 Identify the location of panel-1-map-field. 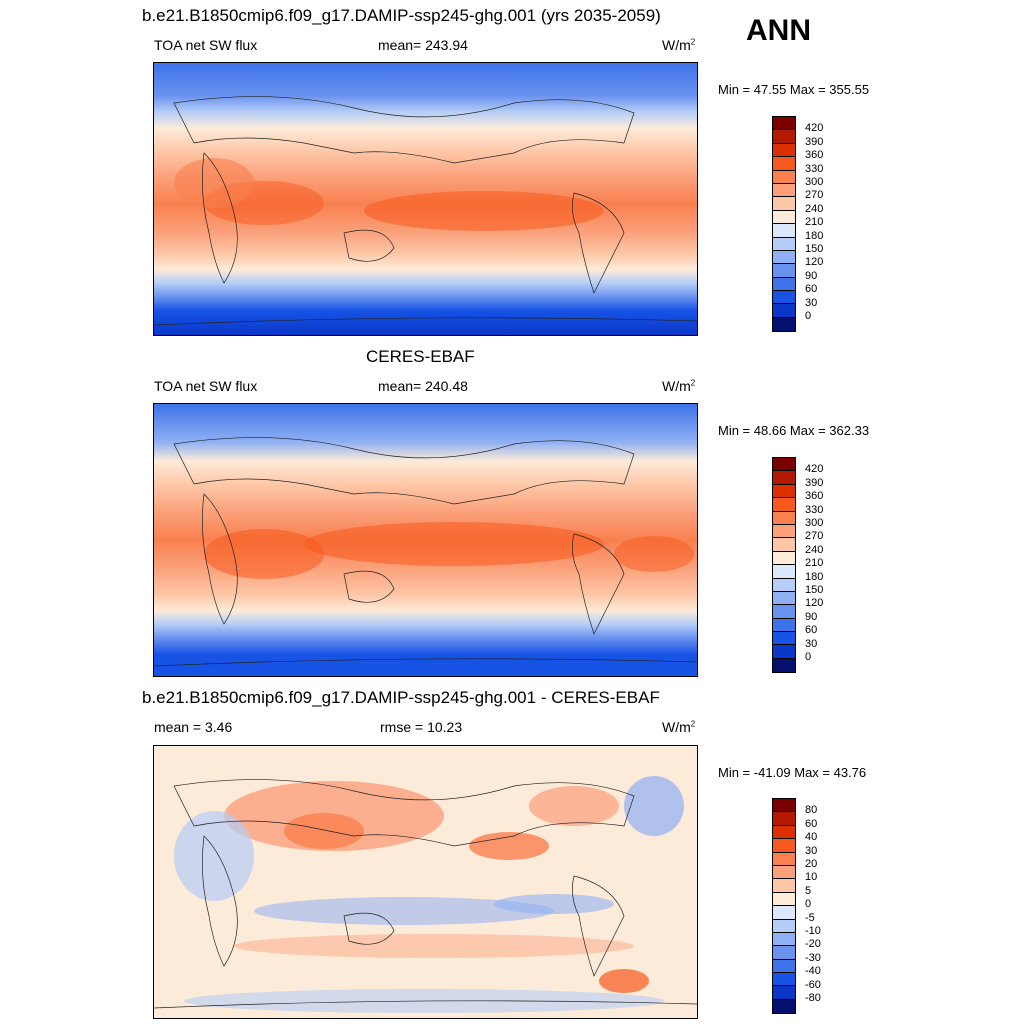
(425, 199).